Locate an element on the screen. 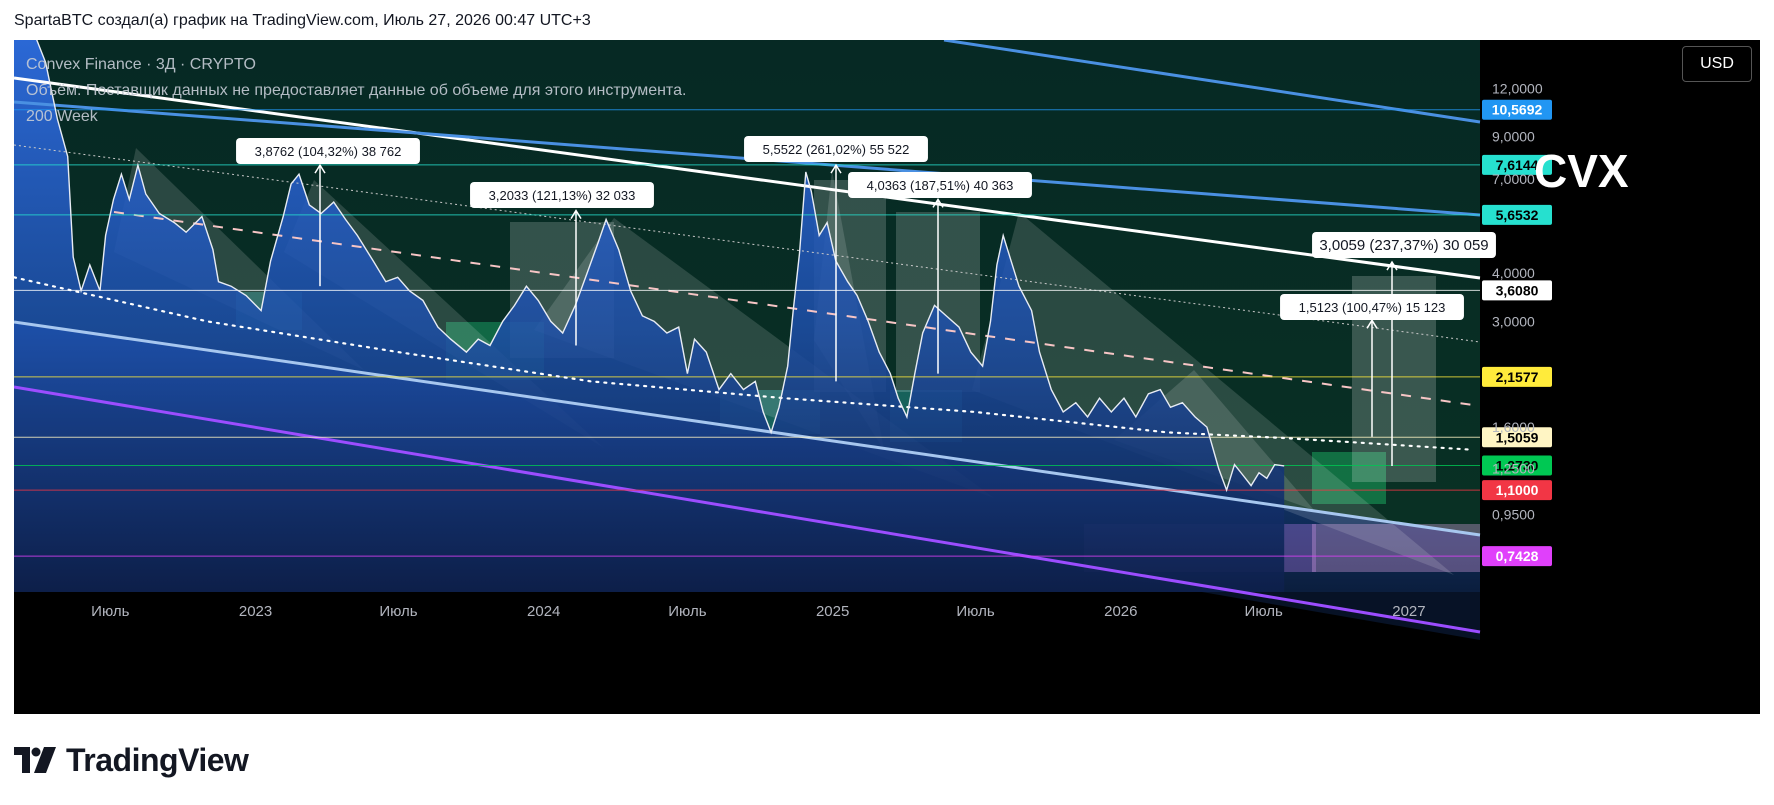  x-tick-label: 2026 is located at coordinates (1120, 611).